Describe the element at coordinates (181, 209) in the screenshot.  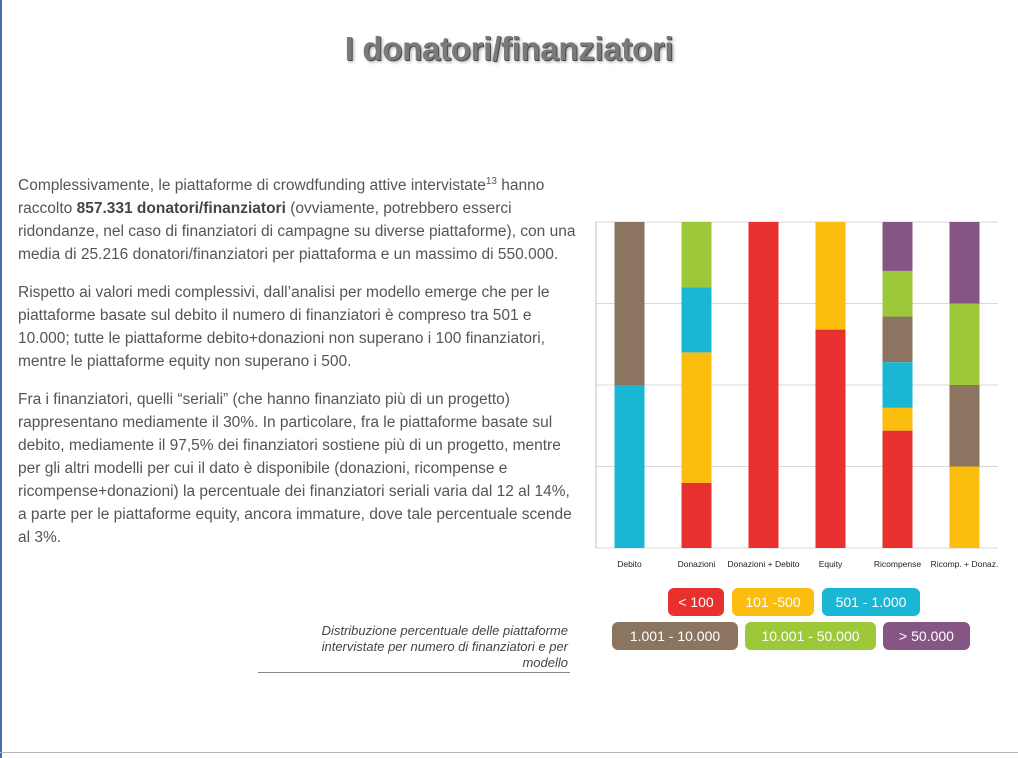
I see `paragraph-1-bold: 857.331 donatori/finanziatori` at that location.